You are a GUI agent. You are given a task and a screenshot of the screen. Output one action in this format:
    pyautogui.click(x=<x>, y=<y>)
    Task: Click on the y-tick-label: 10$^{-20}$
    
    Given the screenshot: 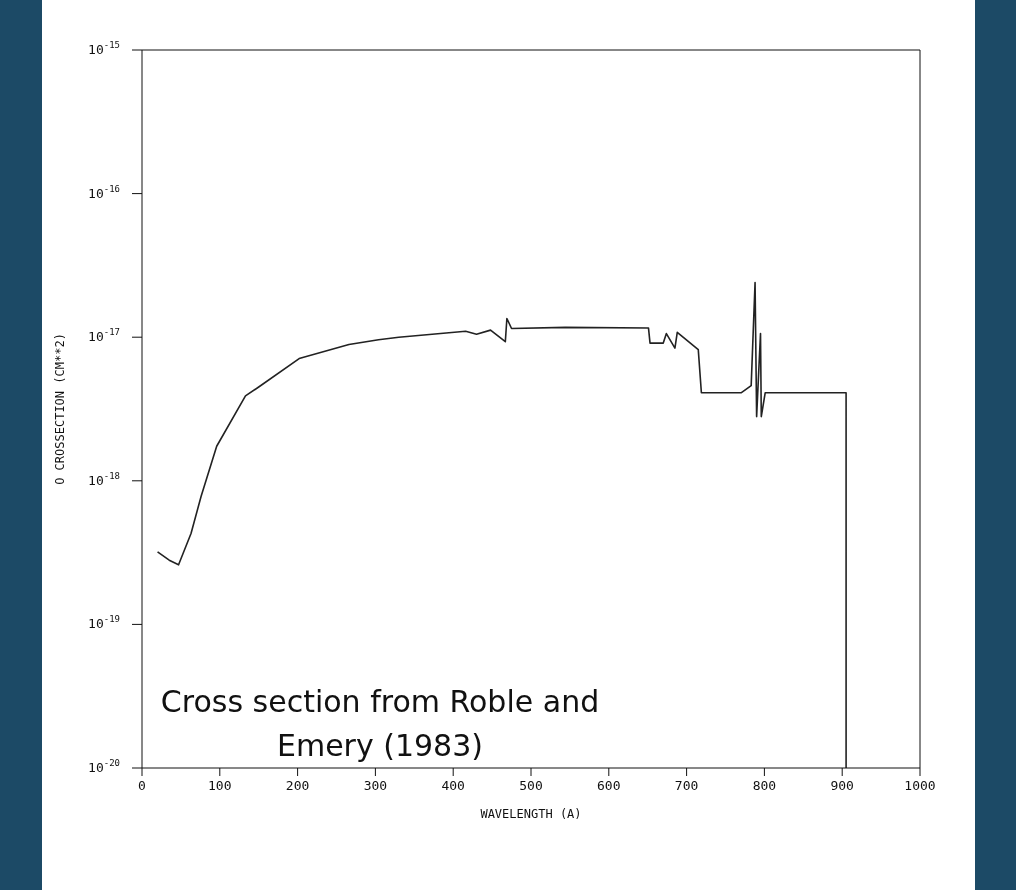 What is the action you would take?
    pyautogui.click(x=104, y=766)
    